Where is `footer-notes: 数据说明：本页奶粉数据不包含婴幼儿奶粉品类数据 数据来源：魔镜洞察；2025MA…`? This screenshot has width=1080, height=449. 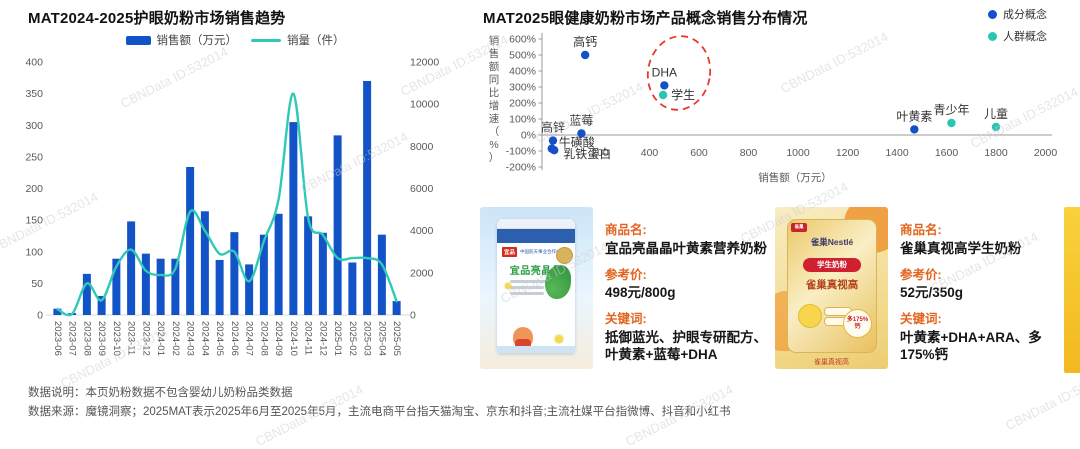 footer-notes: 数据说明：本页奶粉数据不包含婴幼儿奶粉品类数据 数据来源：魔镜洞察；2025MA… is located at coordinates (379, 403).